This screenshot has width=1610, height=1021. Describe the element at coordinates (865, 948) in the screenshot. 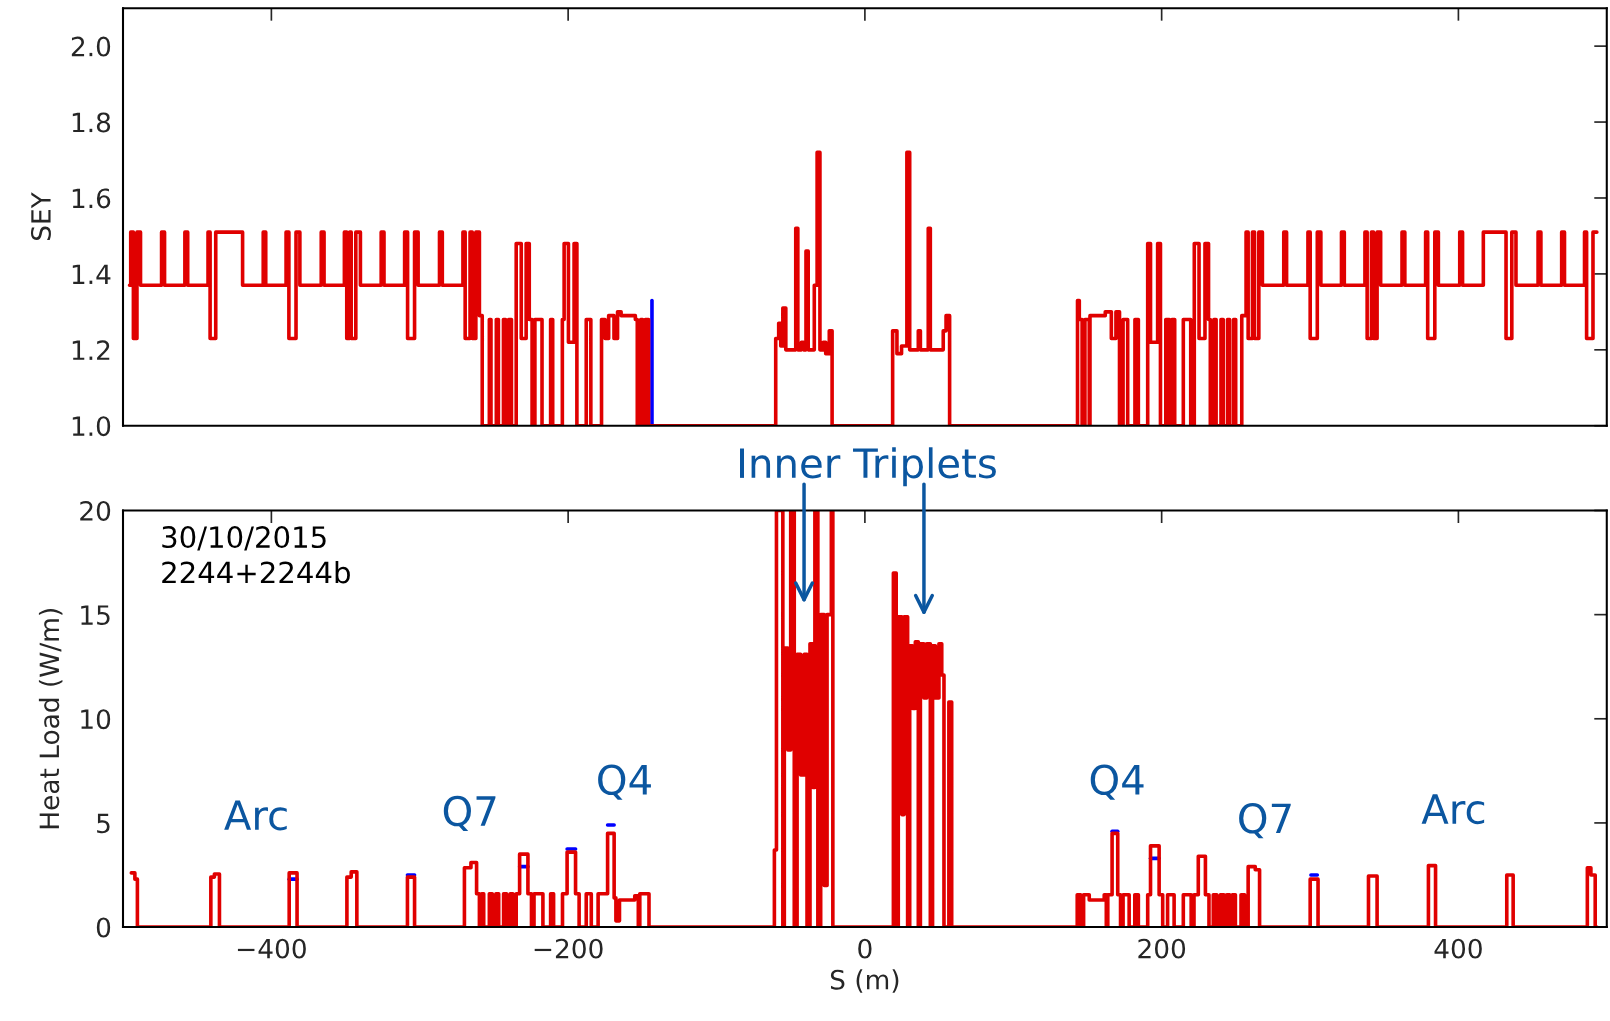

I see `x-tick-label: 0` at that location.